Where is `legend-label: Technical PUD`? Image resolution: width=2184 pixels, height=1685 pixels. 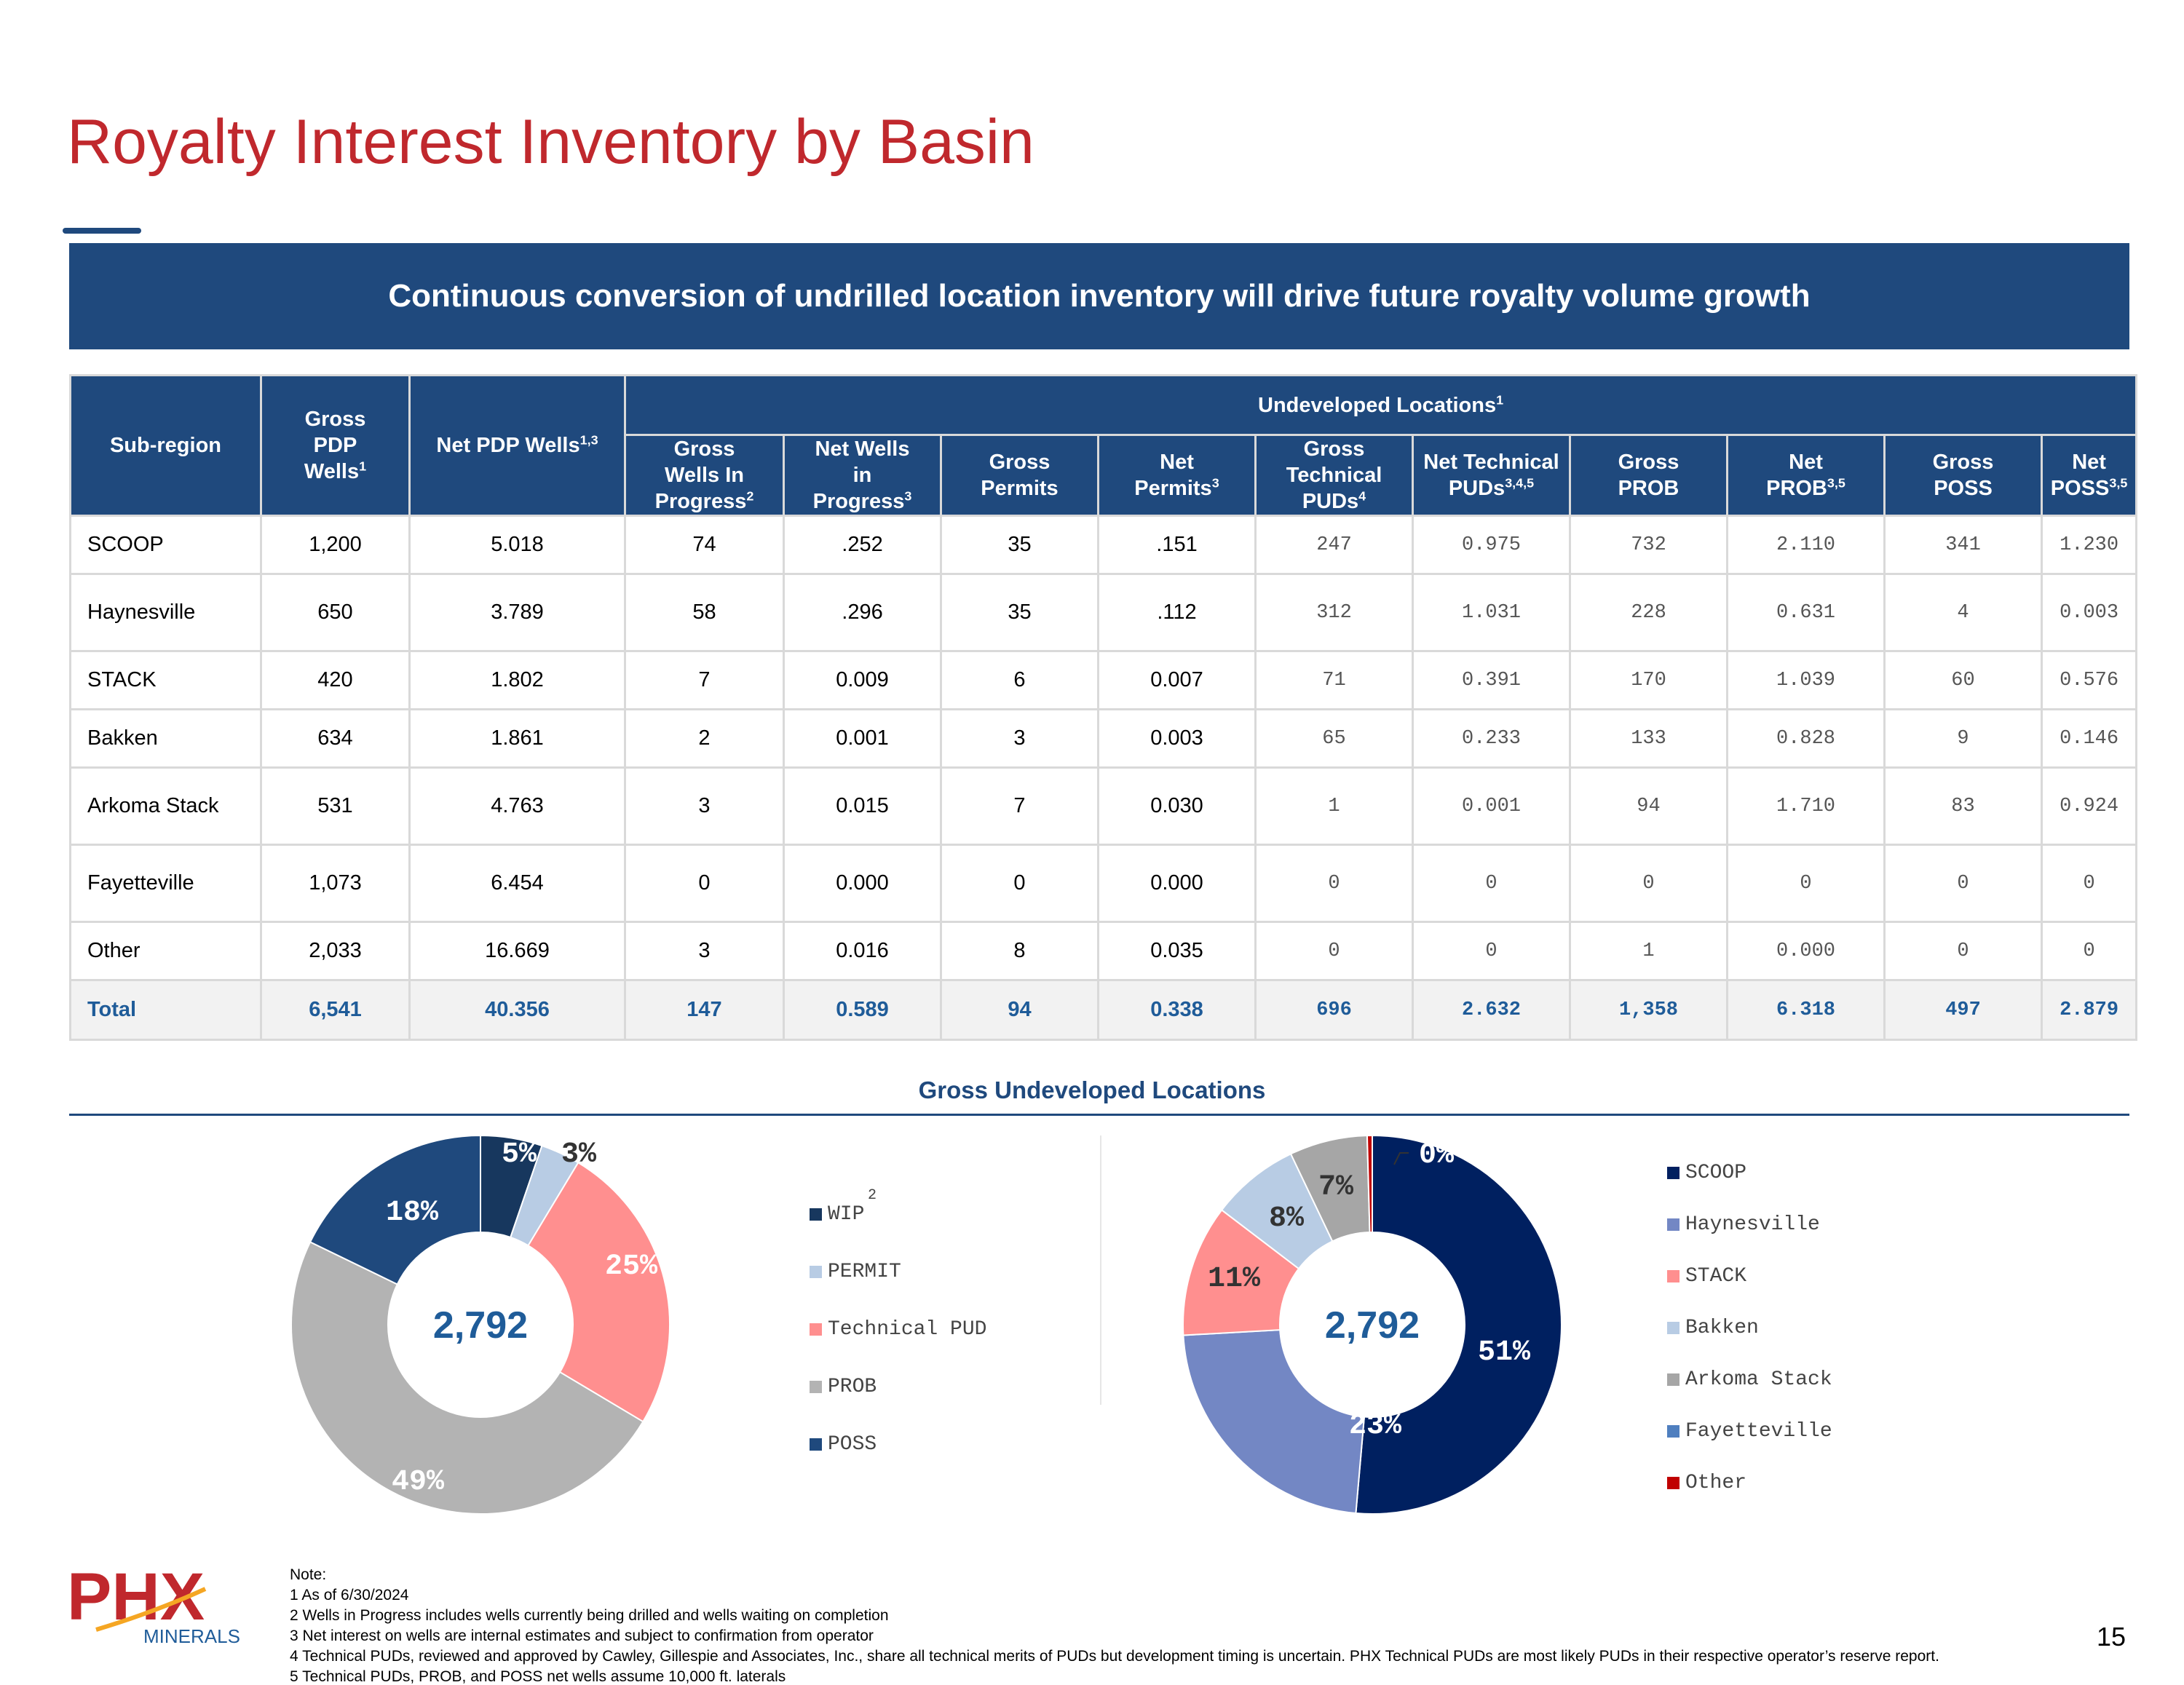
legend-label: Technical PUD is located at coordinates (907, 1329).